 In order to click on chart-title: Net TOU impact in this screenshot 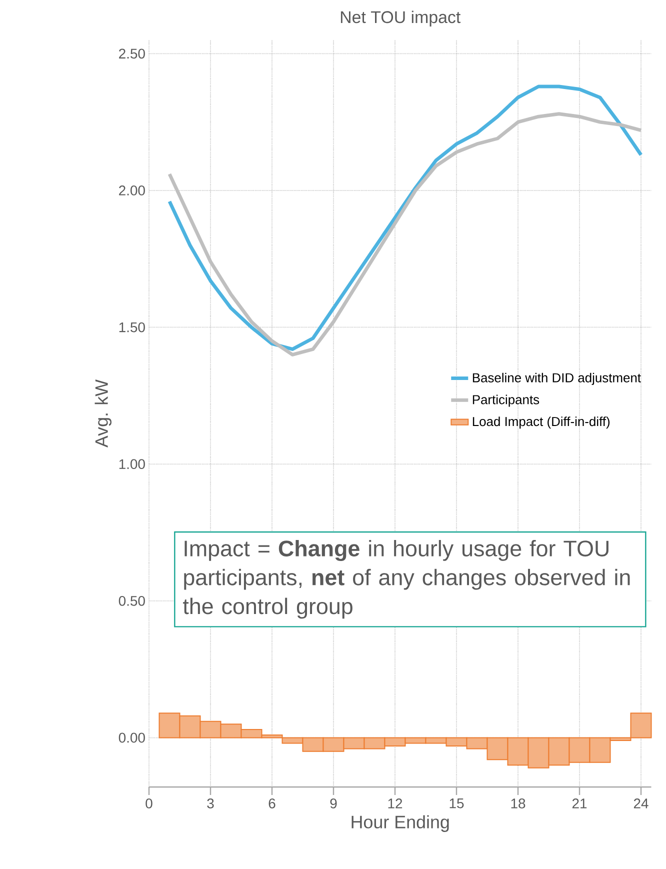, I will do `click(400, 18)`.